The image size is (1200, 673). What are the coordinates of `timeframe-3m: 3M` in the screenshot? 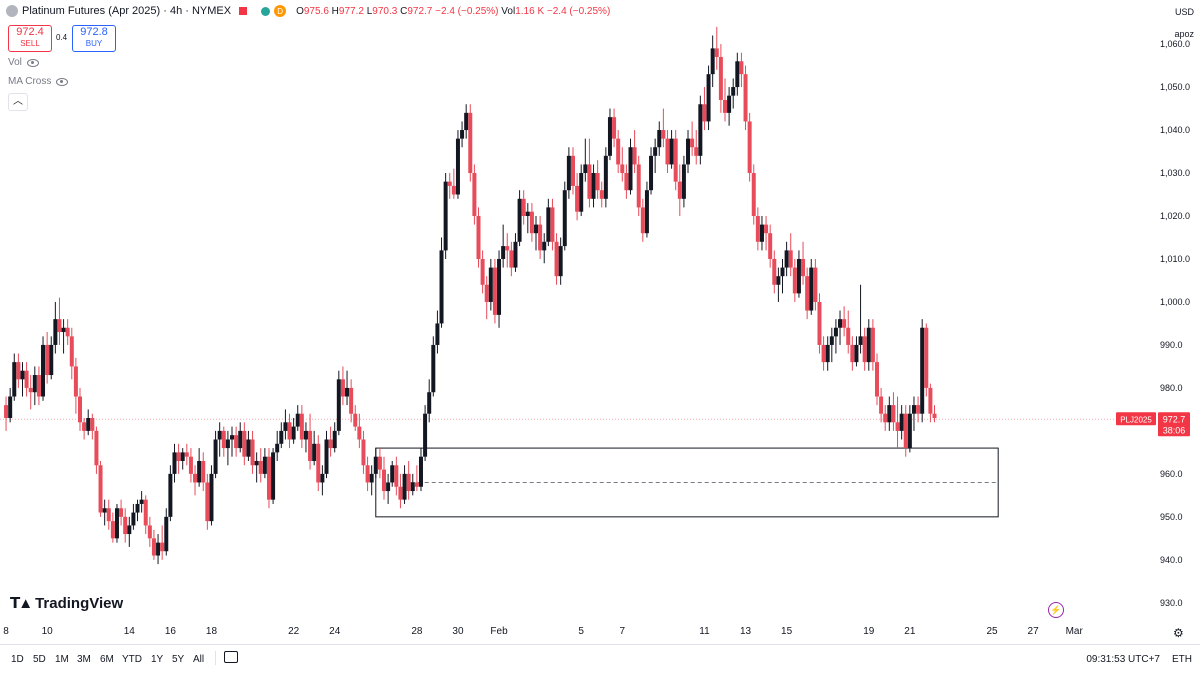 It's located at (84, 659).